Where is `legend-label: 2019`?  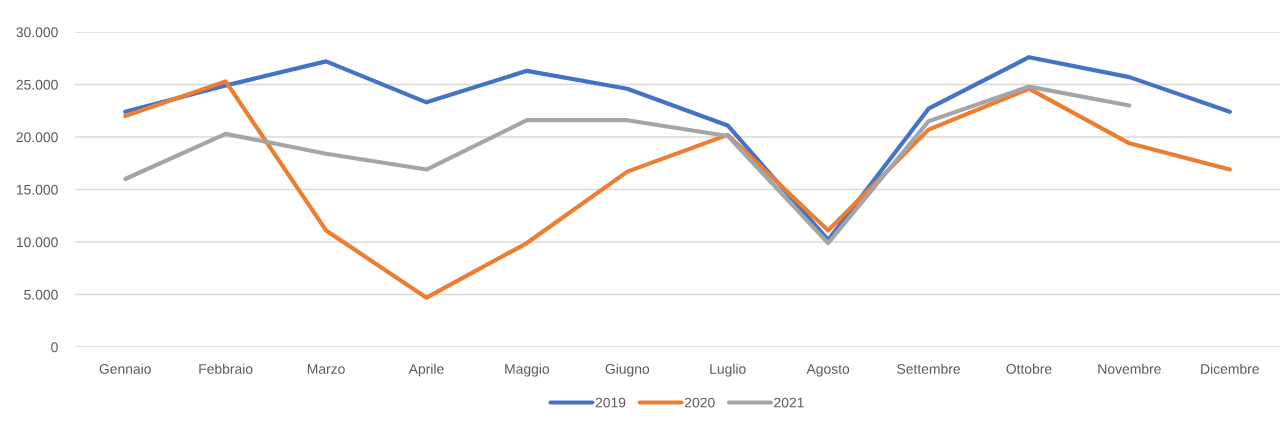
legend-label: 2019 is located at coordinates (610, 402).